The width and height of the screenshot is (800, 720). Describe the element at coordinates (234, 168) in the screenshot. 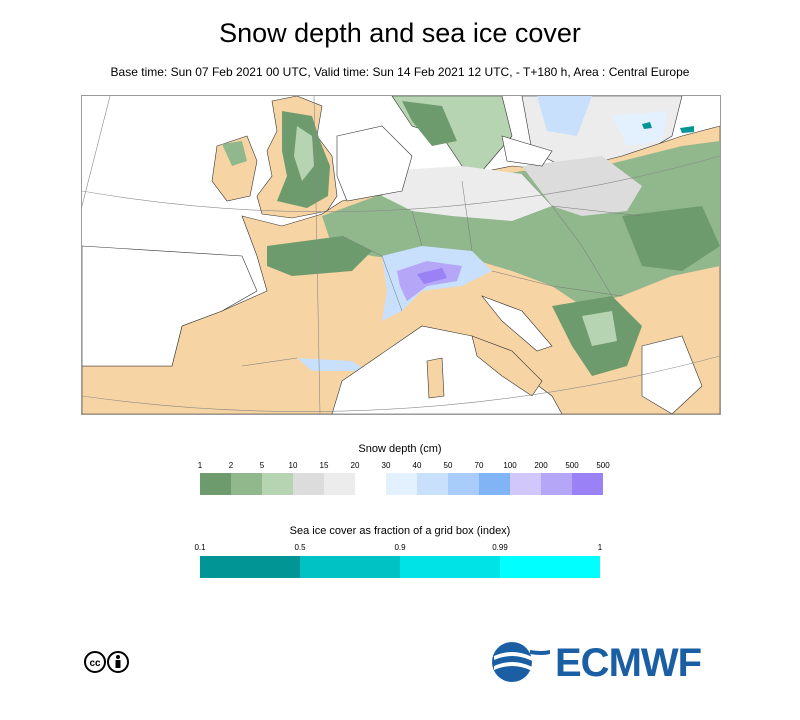

I see `land-ireland` at that location.